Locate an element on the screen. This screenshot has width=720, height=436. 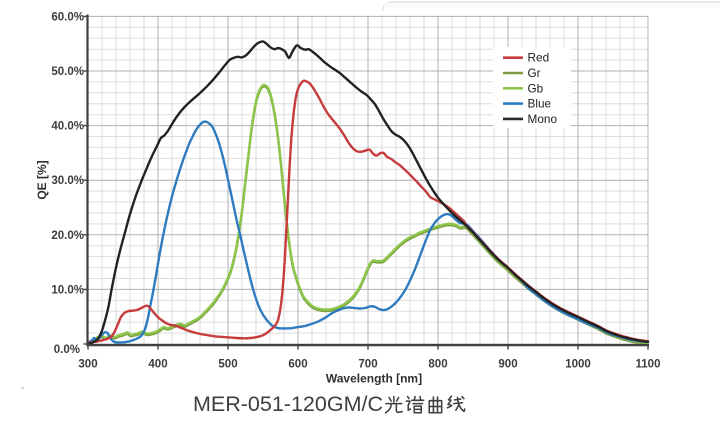
svg-text: 0.0% is located at coordinates (67, 350).